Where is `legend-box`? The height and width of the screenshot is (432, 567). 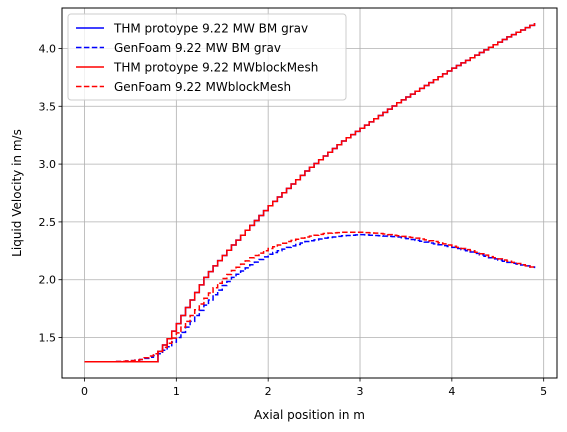 legend-box is located at coordinates (207, 57).